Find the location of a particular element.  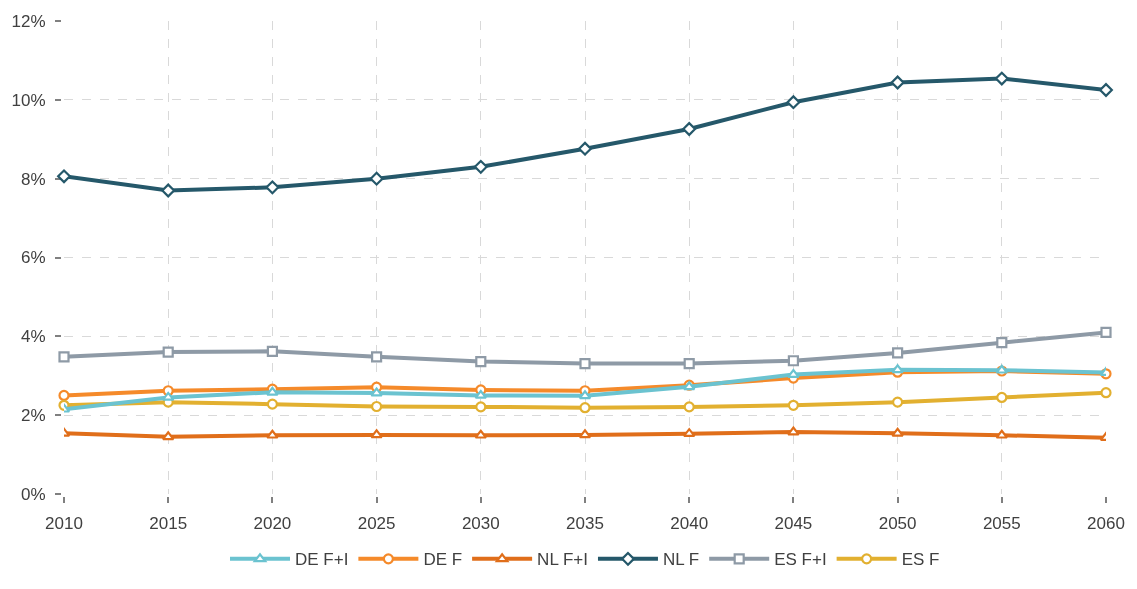

y-tick-label: 12% is located at coordinates (28, 21).